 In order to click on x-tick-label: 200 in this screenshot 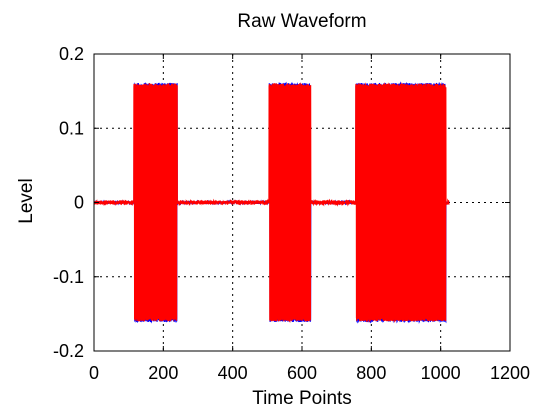, I will do `click(163, 373)`.